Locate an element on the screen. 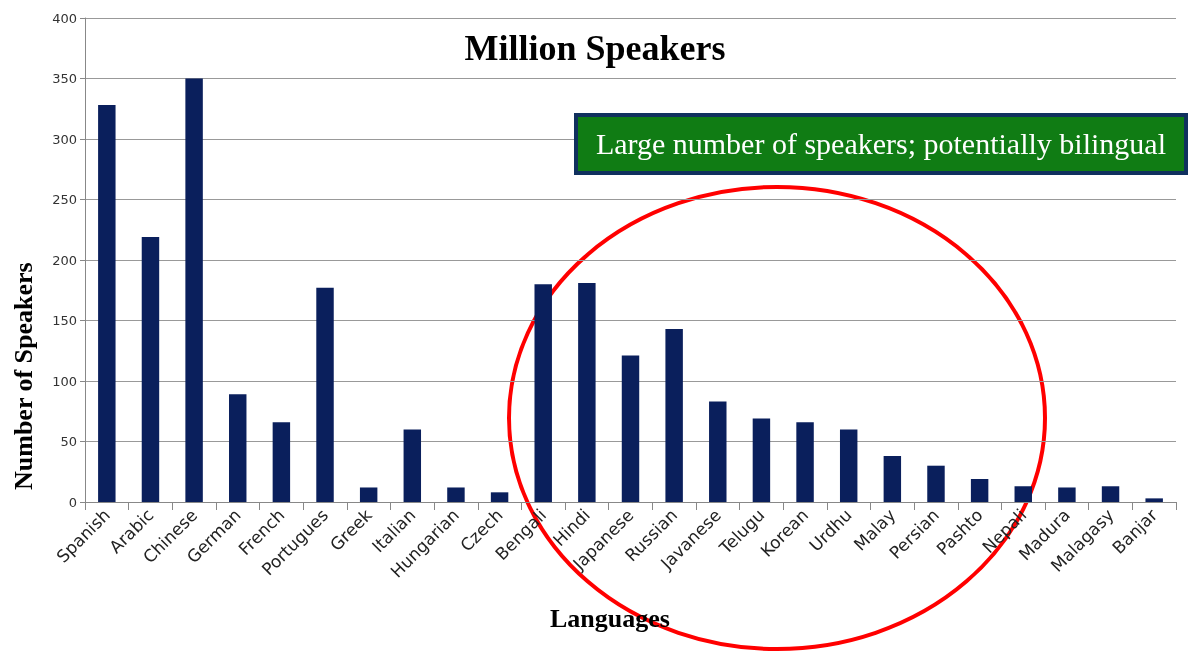  y-tick-label: 250 is located at coordinates (64, 199).